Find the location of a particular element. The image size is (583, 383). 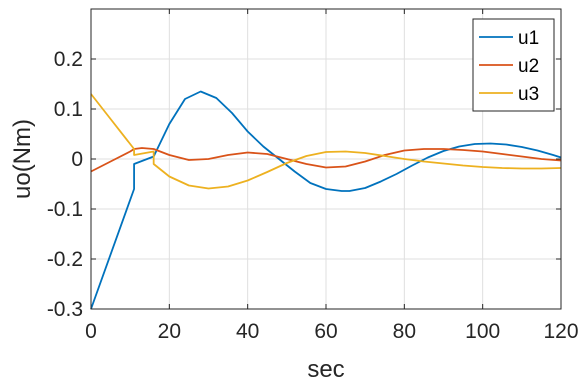

x-tick-label: 20 is located at coordinates (169, 331).